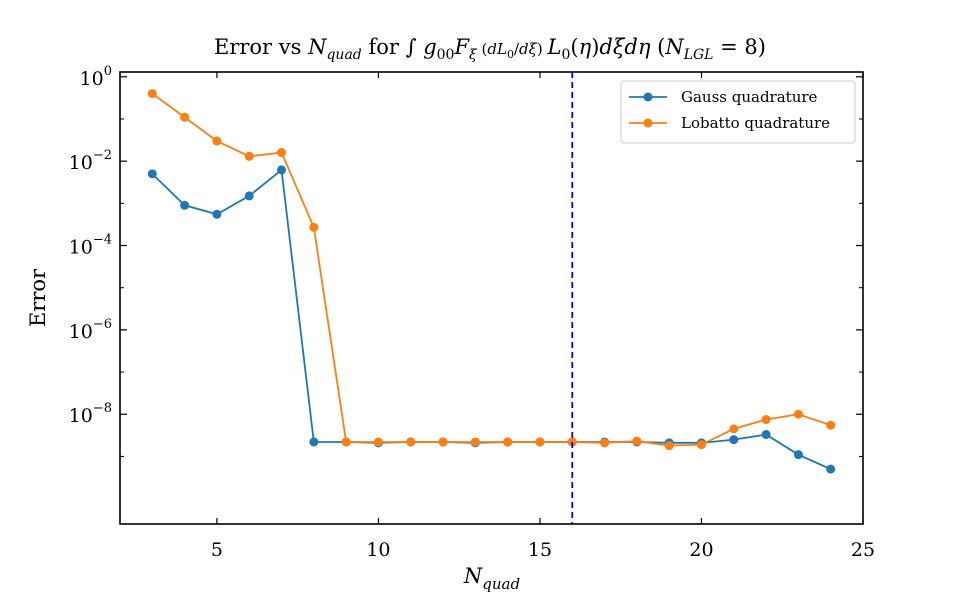  I want to click on x-tick-label: 15, so click(540, 550).